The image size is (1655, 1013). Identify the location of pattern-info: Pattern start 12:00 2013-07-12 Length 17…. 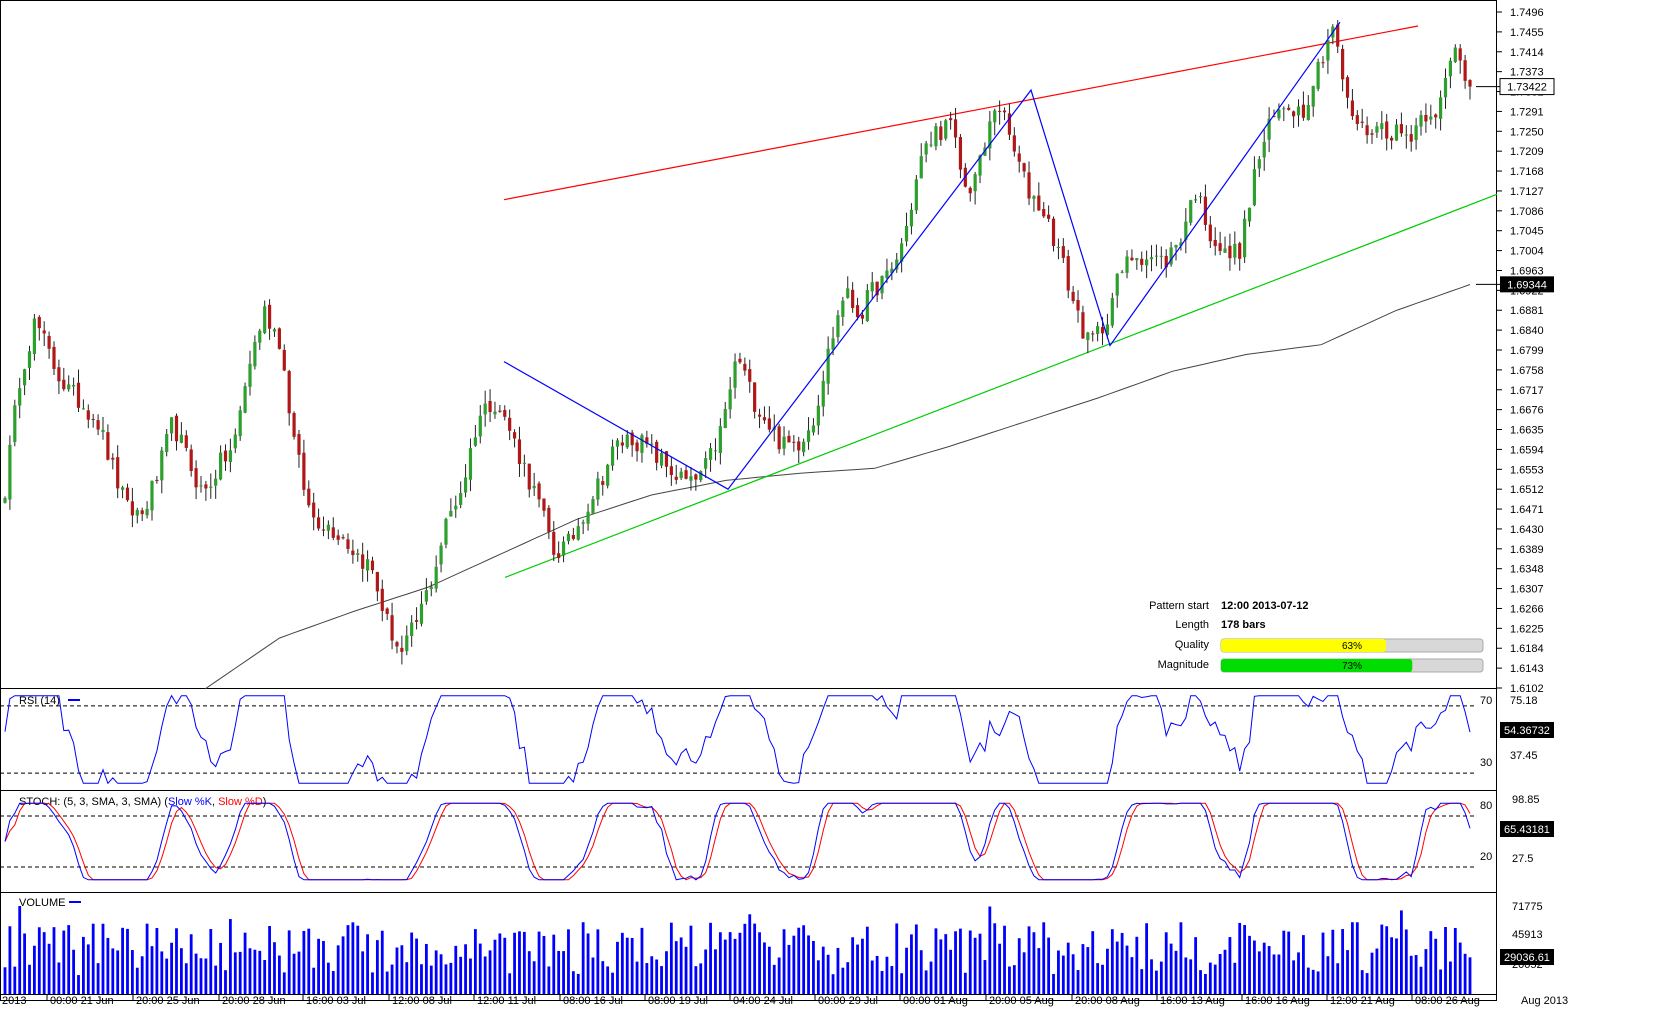
(1316, 636).